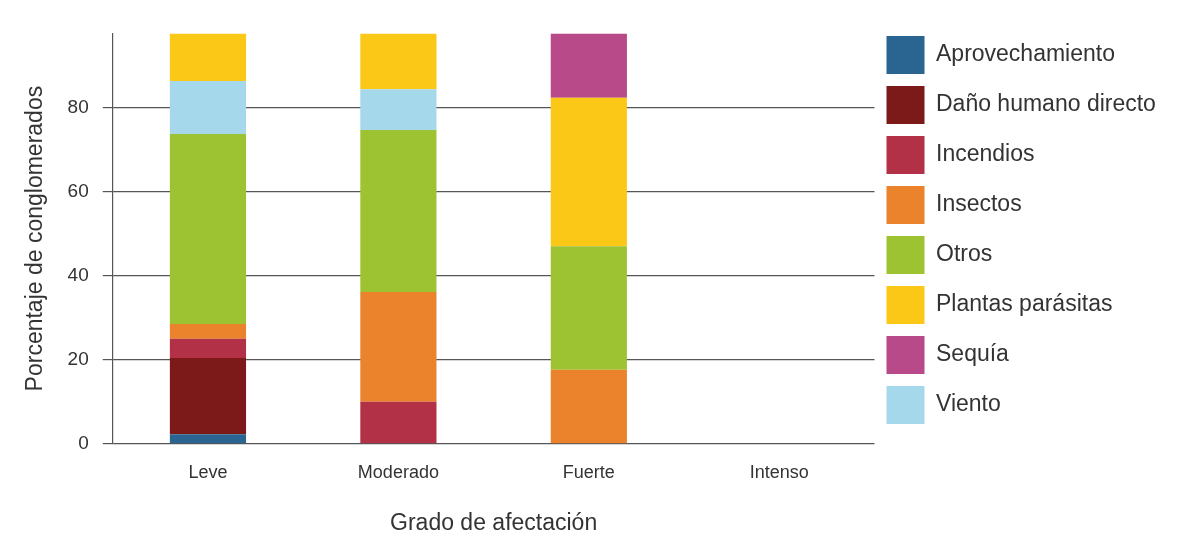 Image resolution: width=1178 pixels, height=553 pixels. What do you see at coordinates (588, 471) in the screenshot?
I see `x-tick-label: Fuerte` at bounding box center [588, 471].